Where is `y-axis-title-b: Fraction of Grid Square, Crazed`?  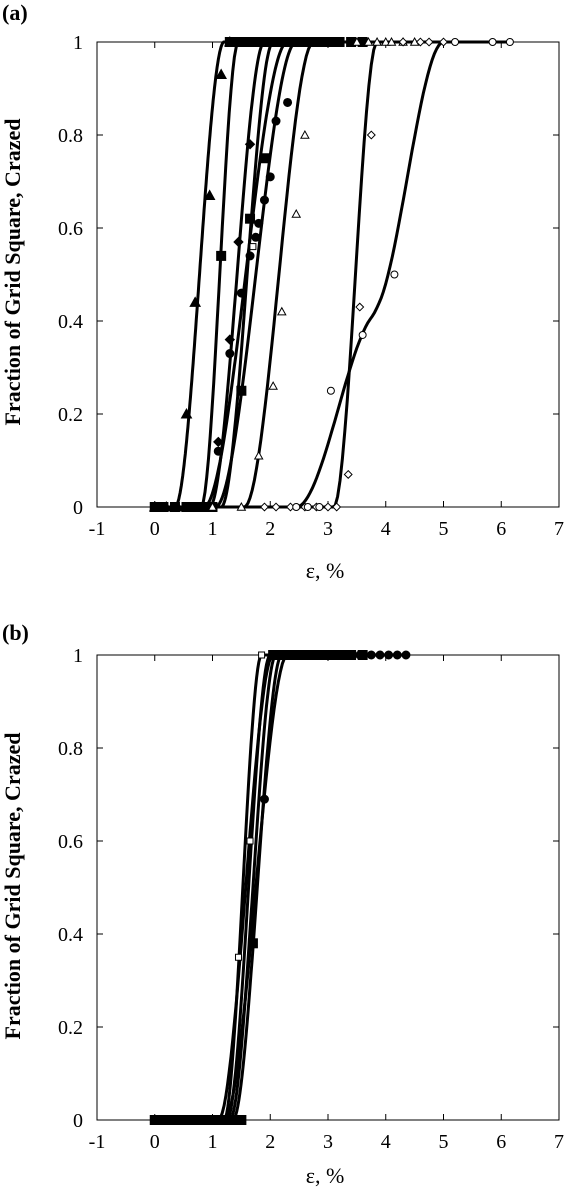 y-axis-title-b: Fraction of Grid Square, Crazed is located at coordinates (12, 886).